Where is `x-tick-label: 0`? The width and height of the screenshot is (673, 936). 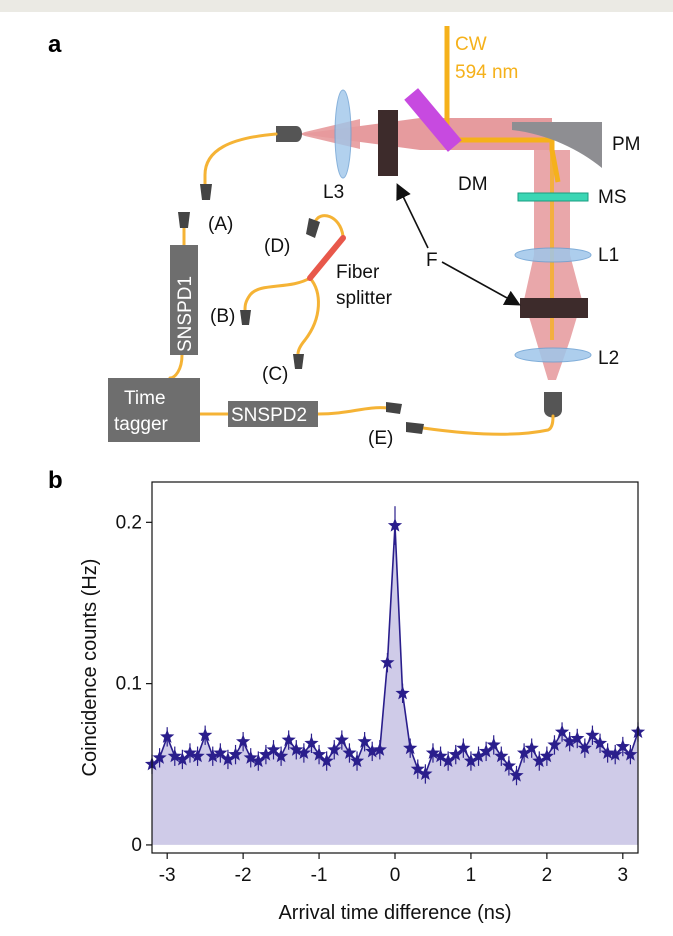 x-tick-label: 0 is located at coordinates (395, 875).